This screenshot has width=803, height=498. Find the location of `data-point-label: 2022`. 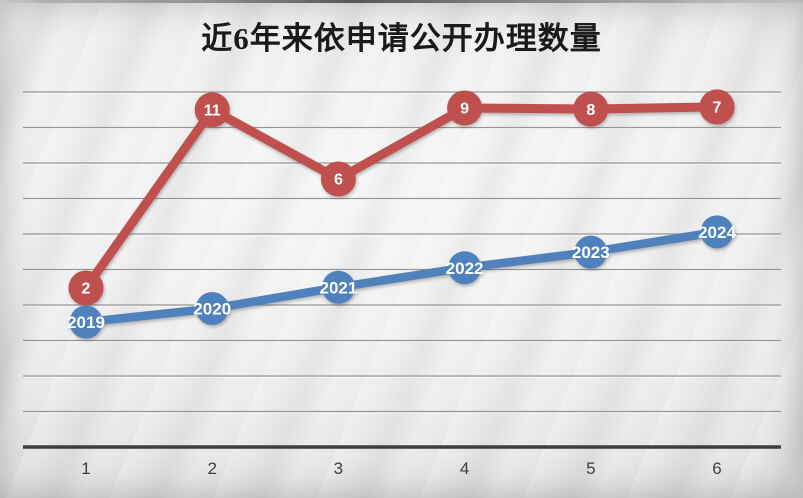

data-point-label: 2022 is located at coordinates (465, 268).